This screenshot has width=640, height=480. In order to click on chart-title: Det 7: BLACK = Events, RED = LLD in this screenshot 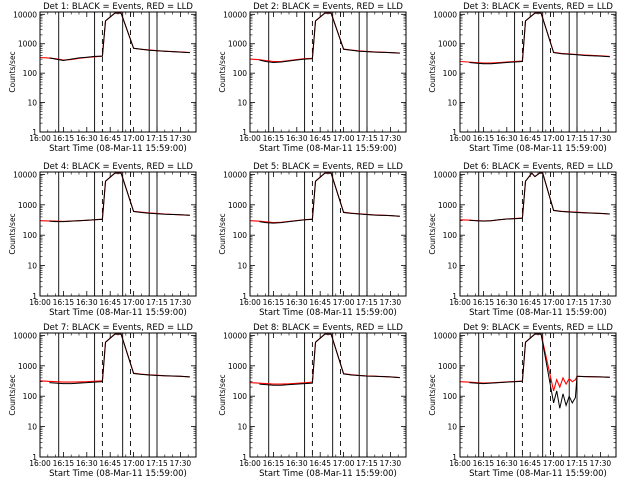, I will do `click(118, 328)`.